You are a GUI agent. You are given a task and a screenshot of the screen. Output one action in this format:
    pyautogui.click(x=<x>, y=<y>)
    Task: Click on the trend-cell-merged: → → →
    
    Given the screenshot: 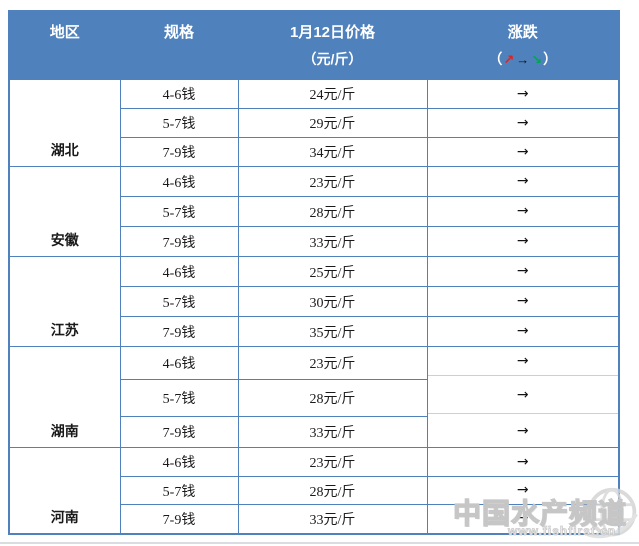 What is the action you would take?
    pyautogui.click(x=523, y=397)
    